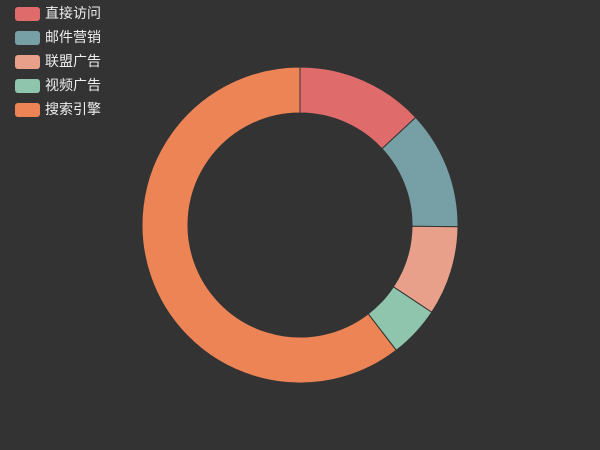 This screenshot has width=600, height=450. What do you see at coordinates (73, 110) in the screenshot?
I see `legend-label: 搜索引擎` at bounding box center [73, 110].